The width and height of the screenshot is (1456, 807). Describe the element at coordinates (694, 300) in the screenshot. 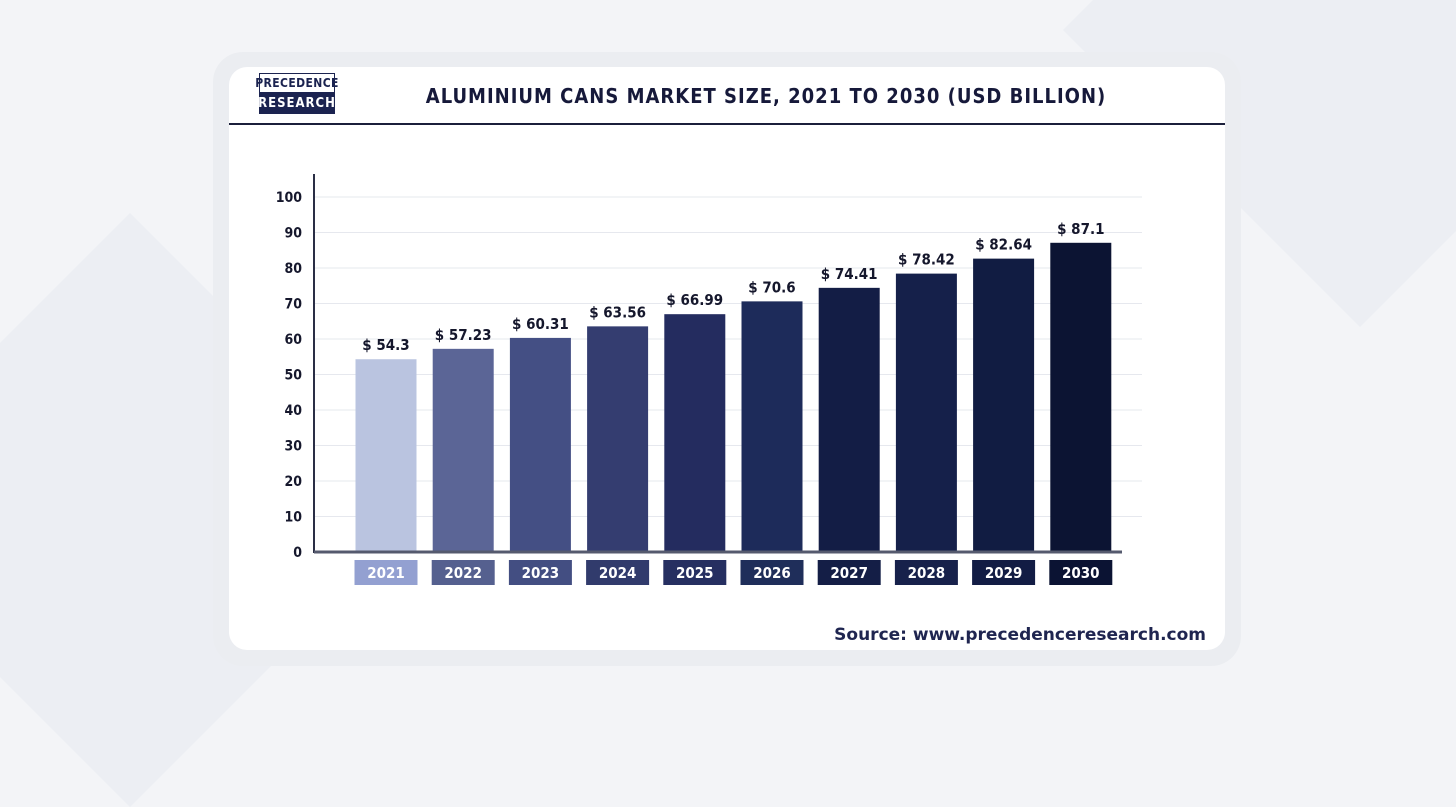

I see `data-label: $ 66.99` at that location.